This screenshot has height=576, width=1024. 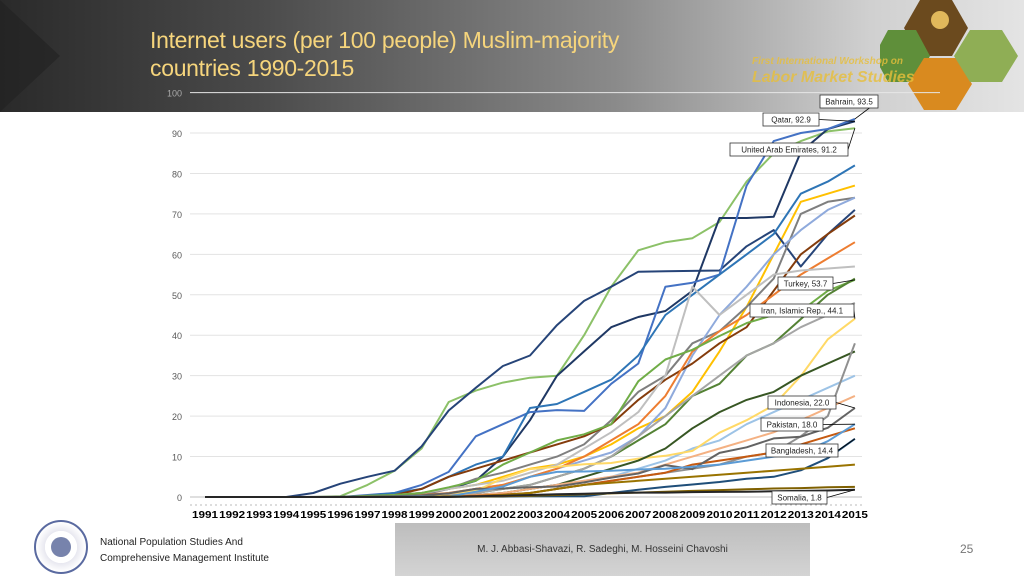 What do you see at coordinates (828, 515) in the screenshot?
I see `x-tick-label: 2014` at bounding box center [828, 515].